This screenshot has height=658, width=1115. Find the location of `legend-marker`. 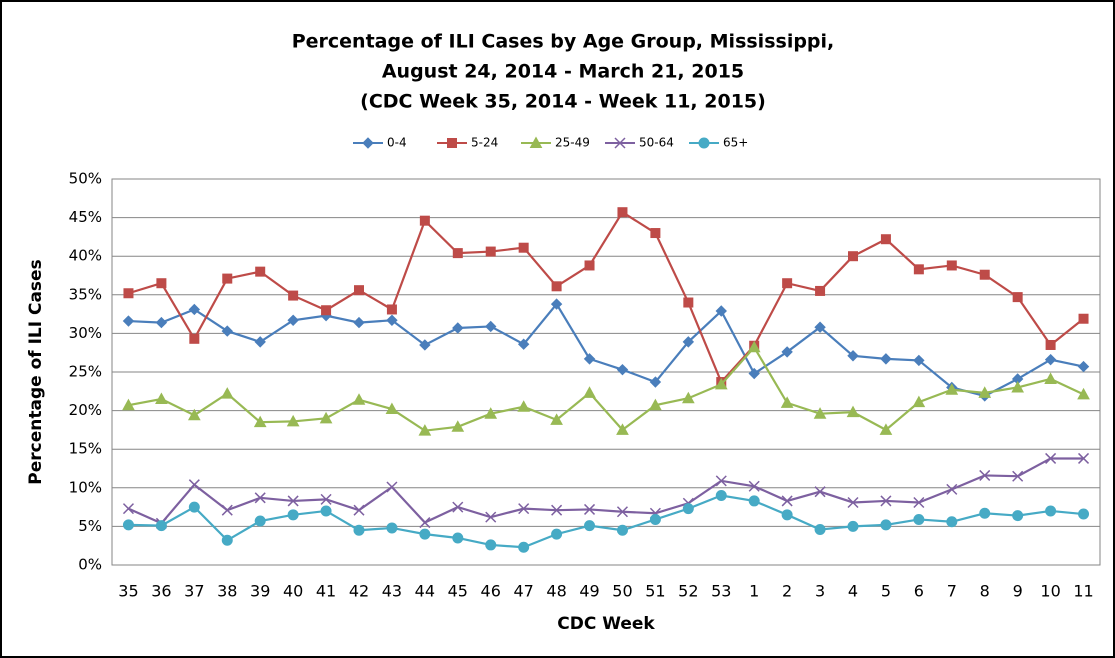

legend-marker is located at coordinates (536, 142).